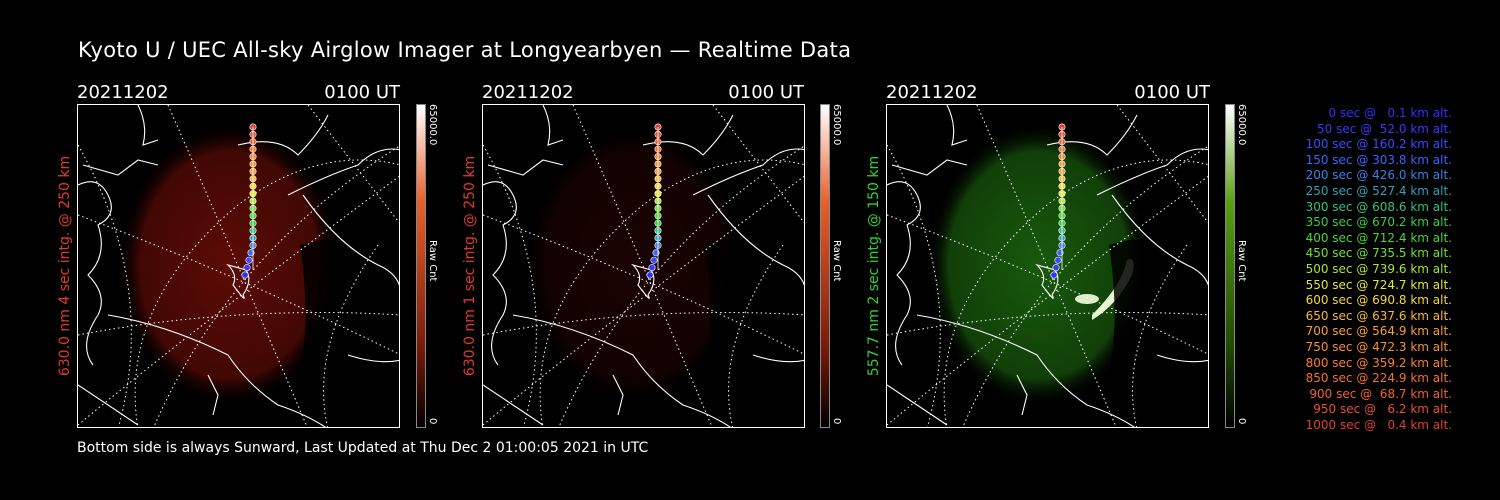  Describe the element at coordinates (1376, 346) in the screenshot. I see `legend-entry: 750 sec @ 472.3 km alt.` at that location.